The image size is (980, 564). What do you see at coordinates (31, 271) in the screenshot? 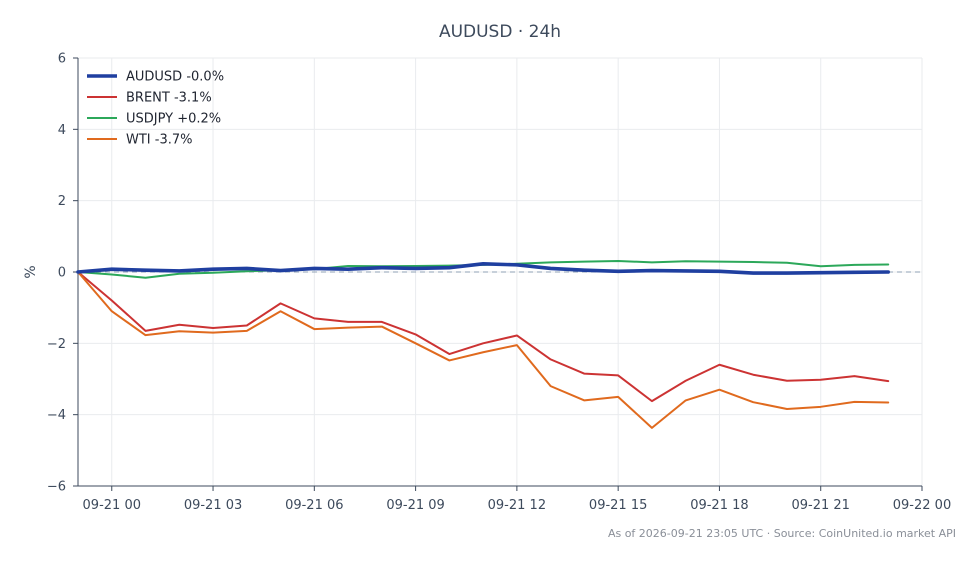
I see `y-axis-label: %` at bounding box center [31, 271].